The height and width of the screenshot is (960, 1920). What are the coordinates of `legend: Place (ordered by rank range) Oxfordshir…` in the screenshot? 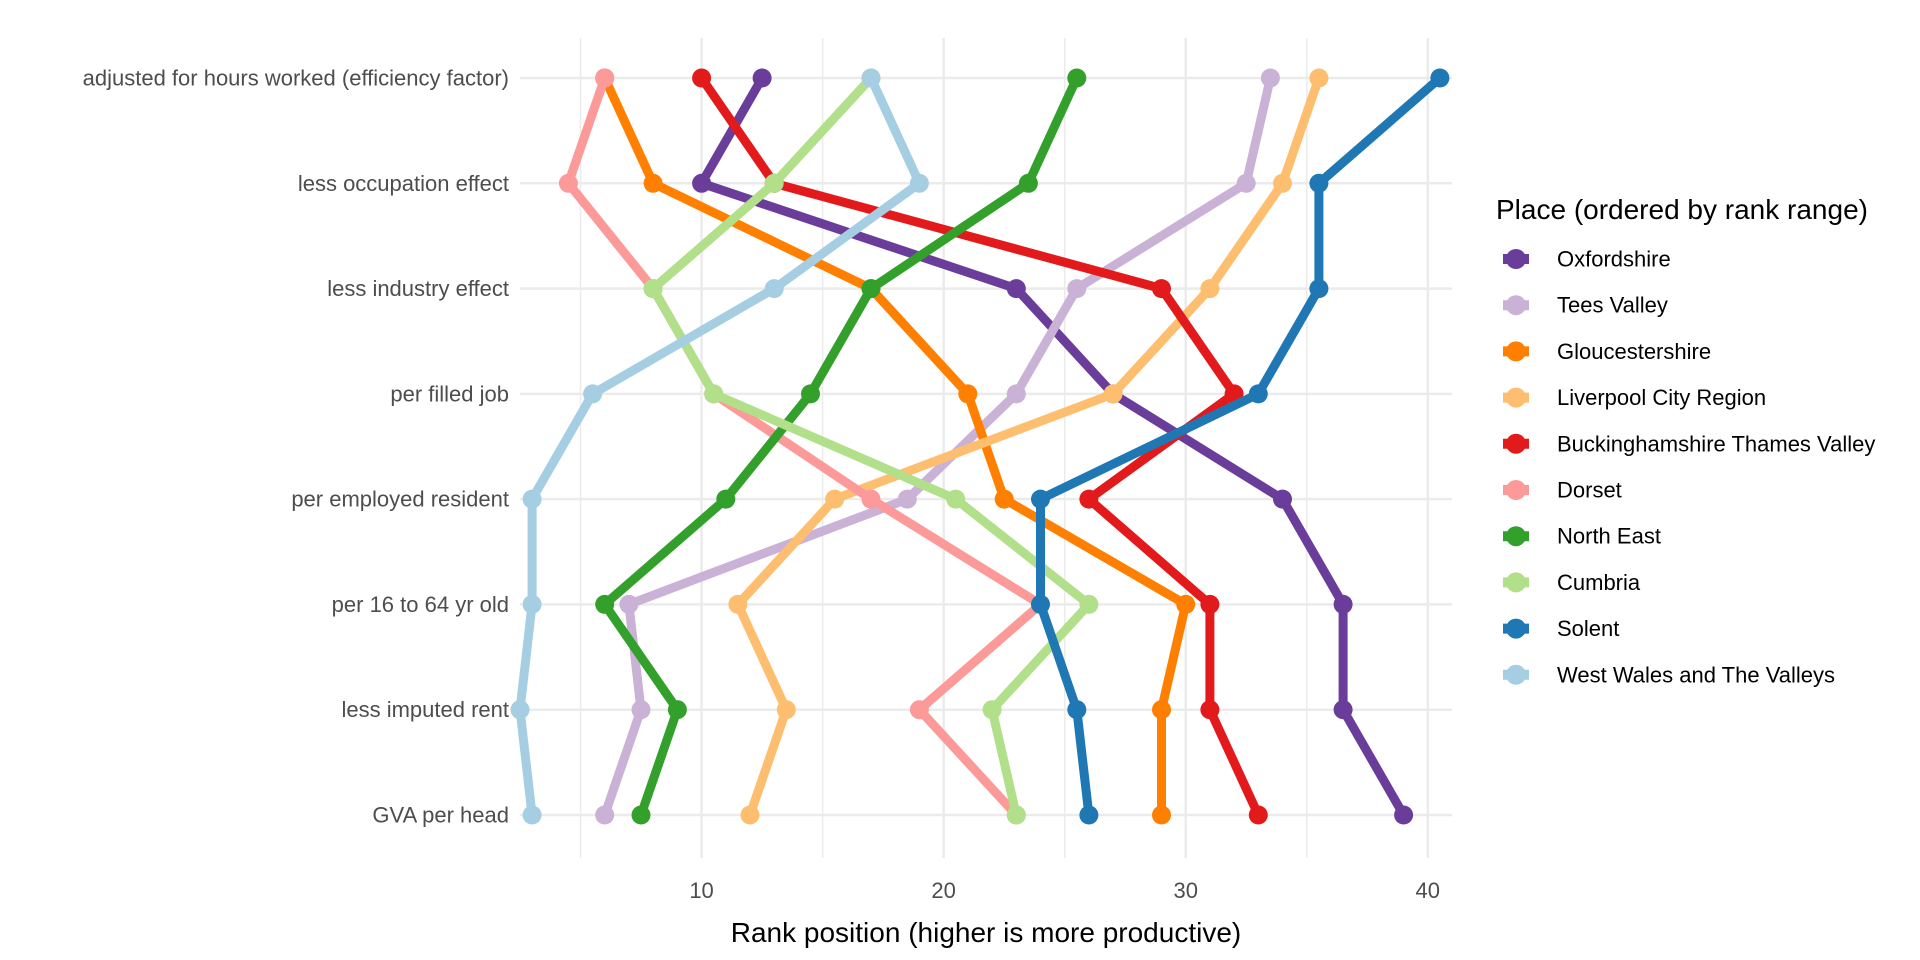 It's located at (1685, 440).